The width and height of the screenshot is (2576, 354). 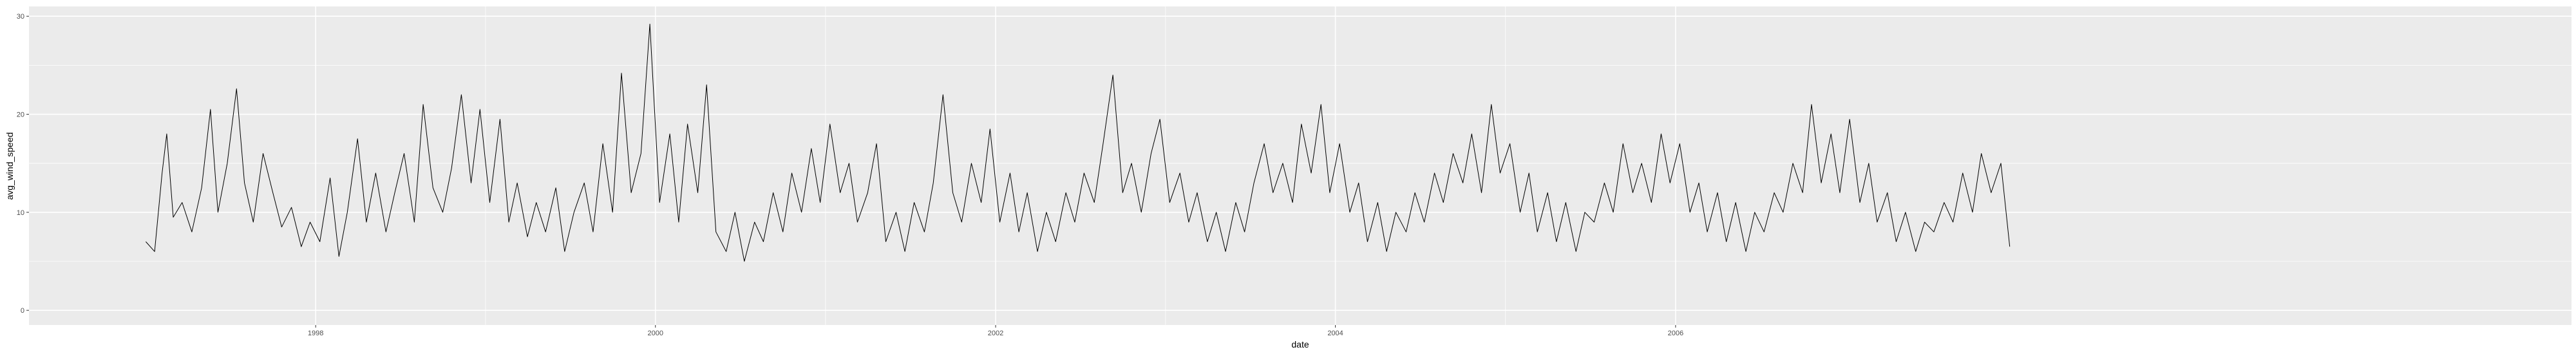 I want to click on x-axis-title: date, so click(x=1300, y=344).